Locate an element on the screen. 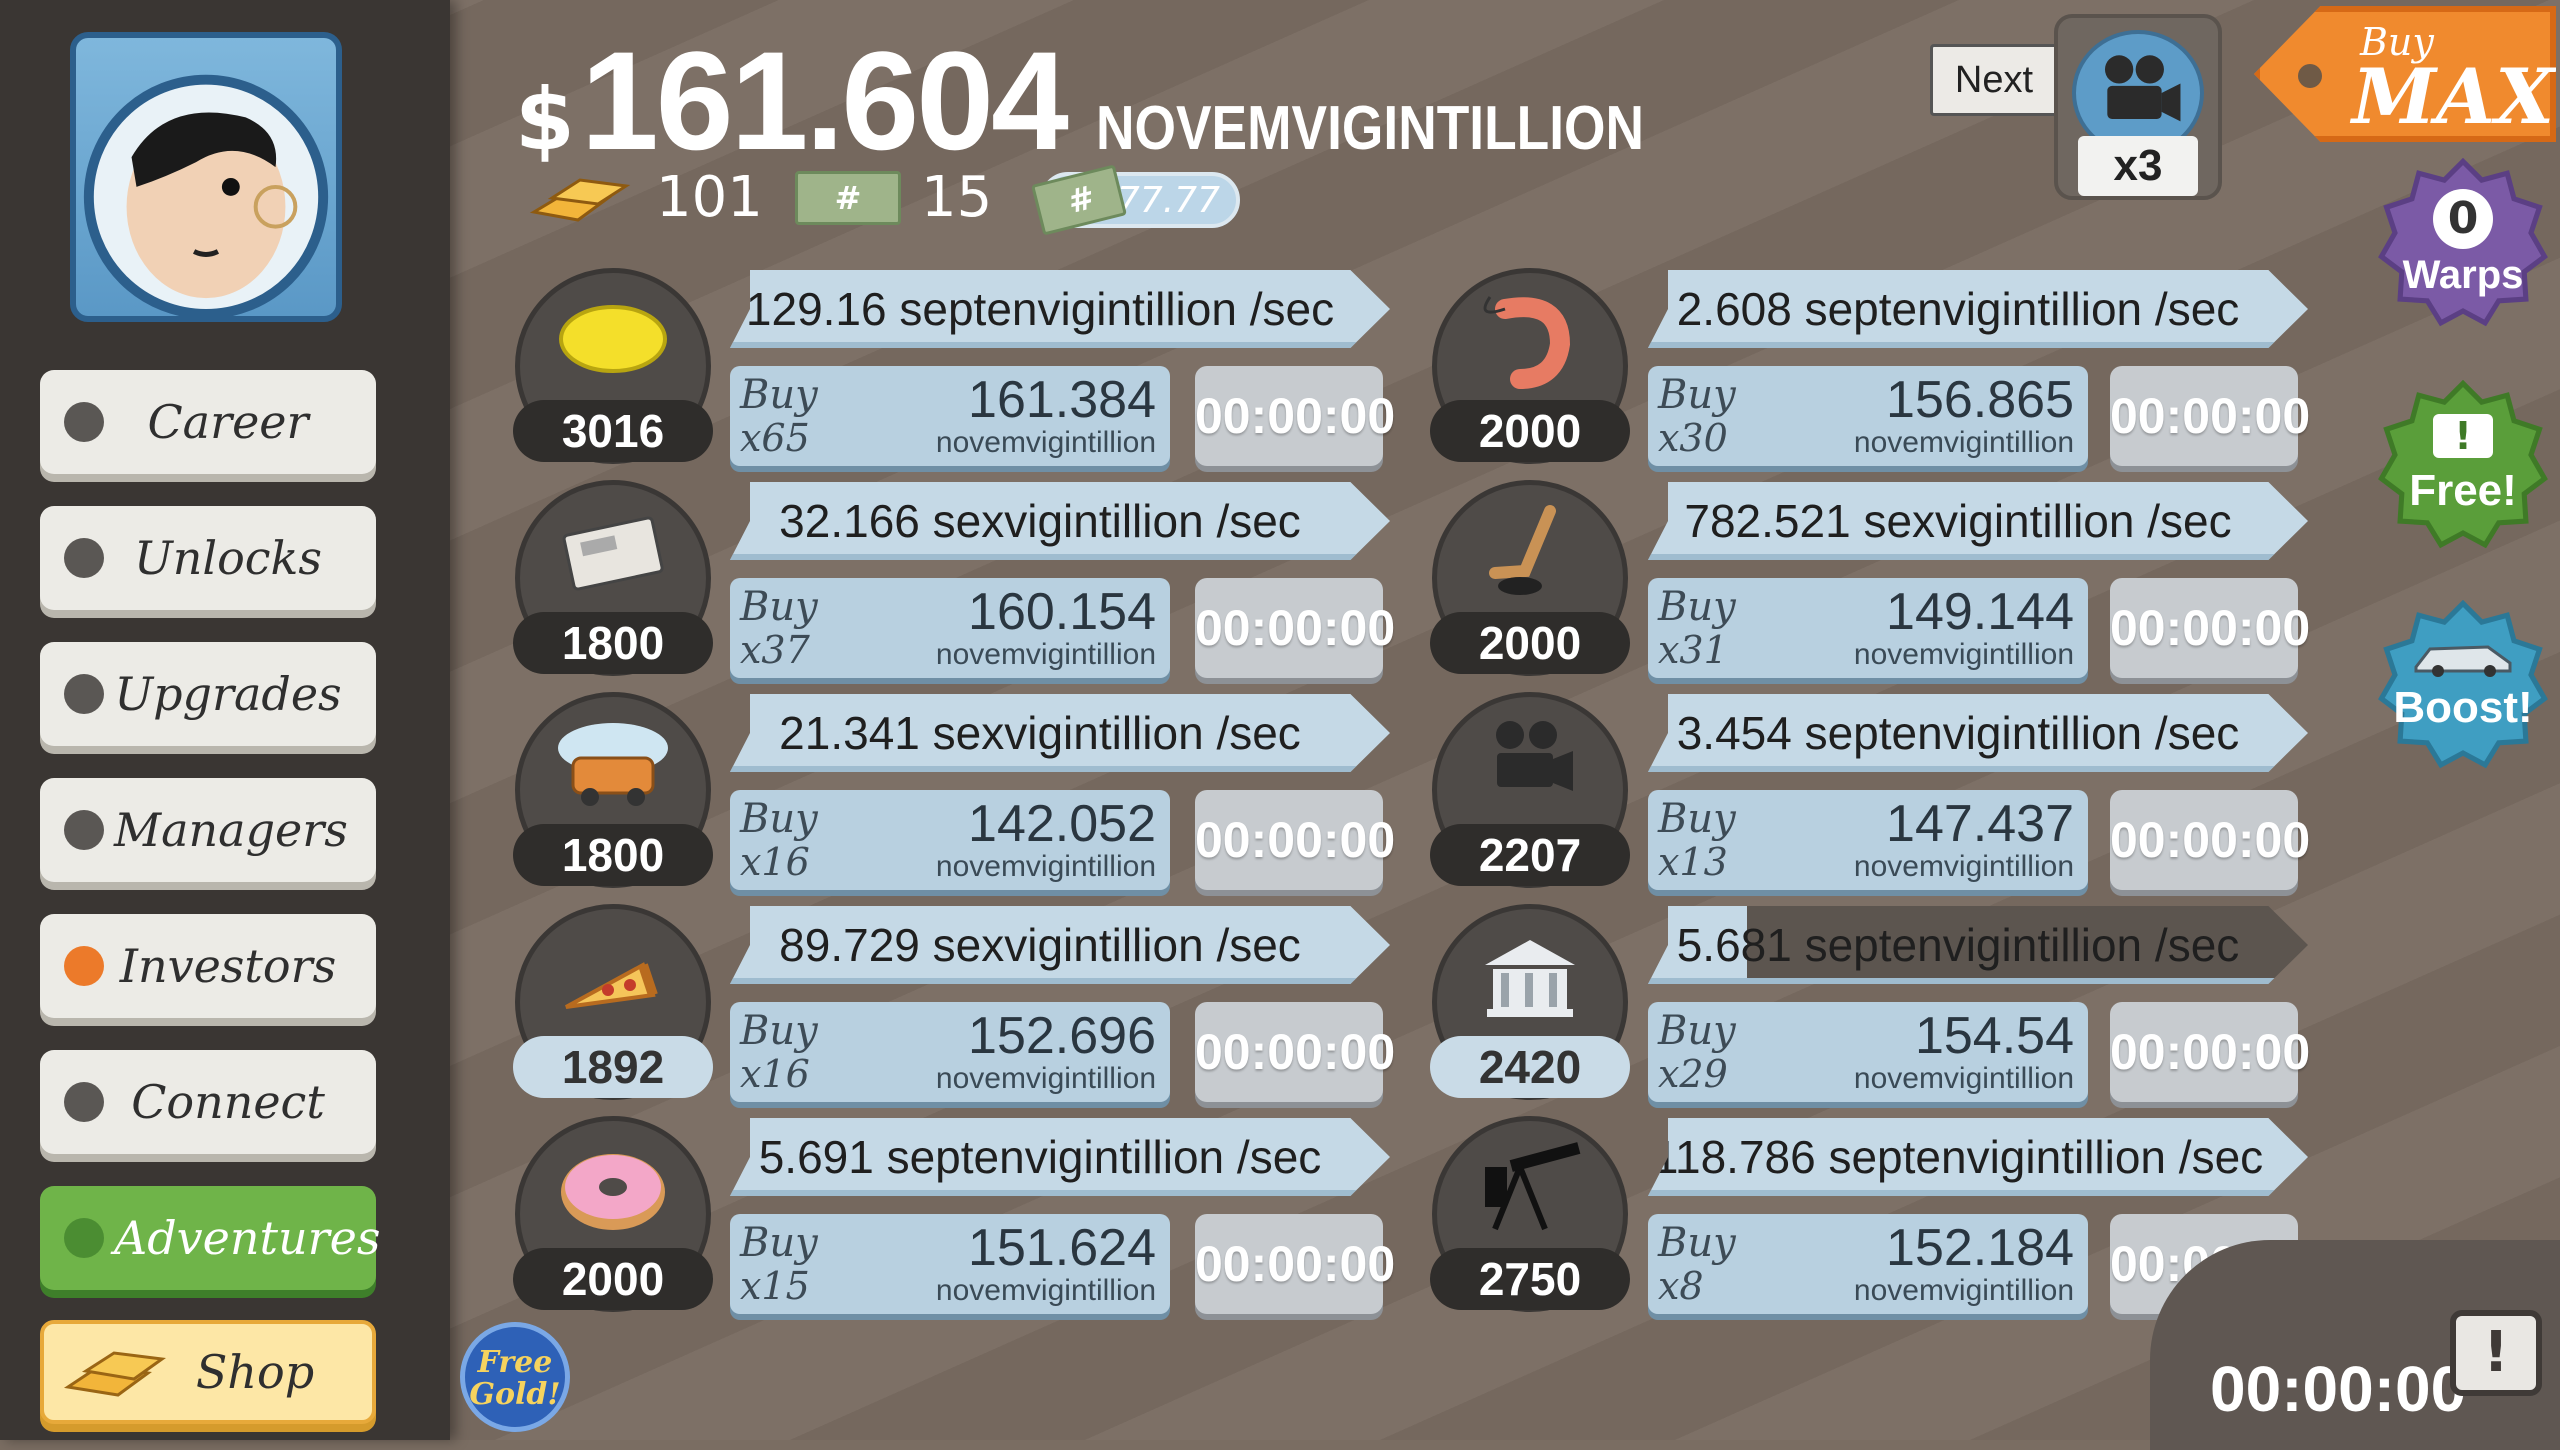 This screenshot has height=1450, width=2560. movie-camera-icon is located at coordinates (1534, 756).